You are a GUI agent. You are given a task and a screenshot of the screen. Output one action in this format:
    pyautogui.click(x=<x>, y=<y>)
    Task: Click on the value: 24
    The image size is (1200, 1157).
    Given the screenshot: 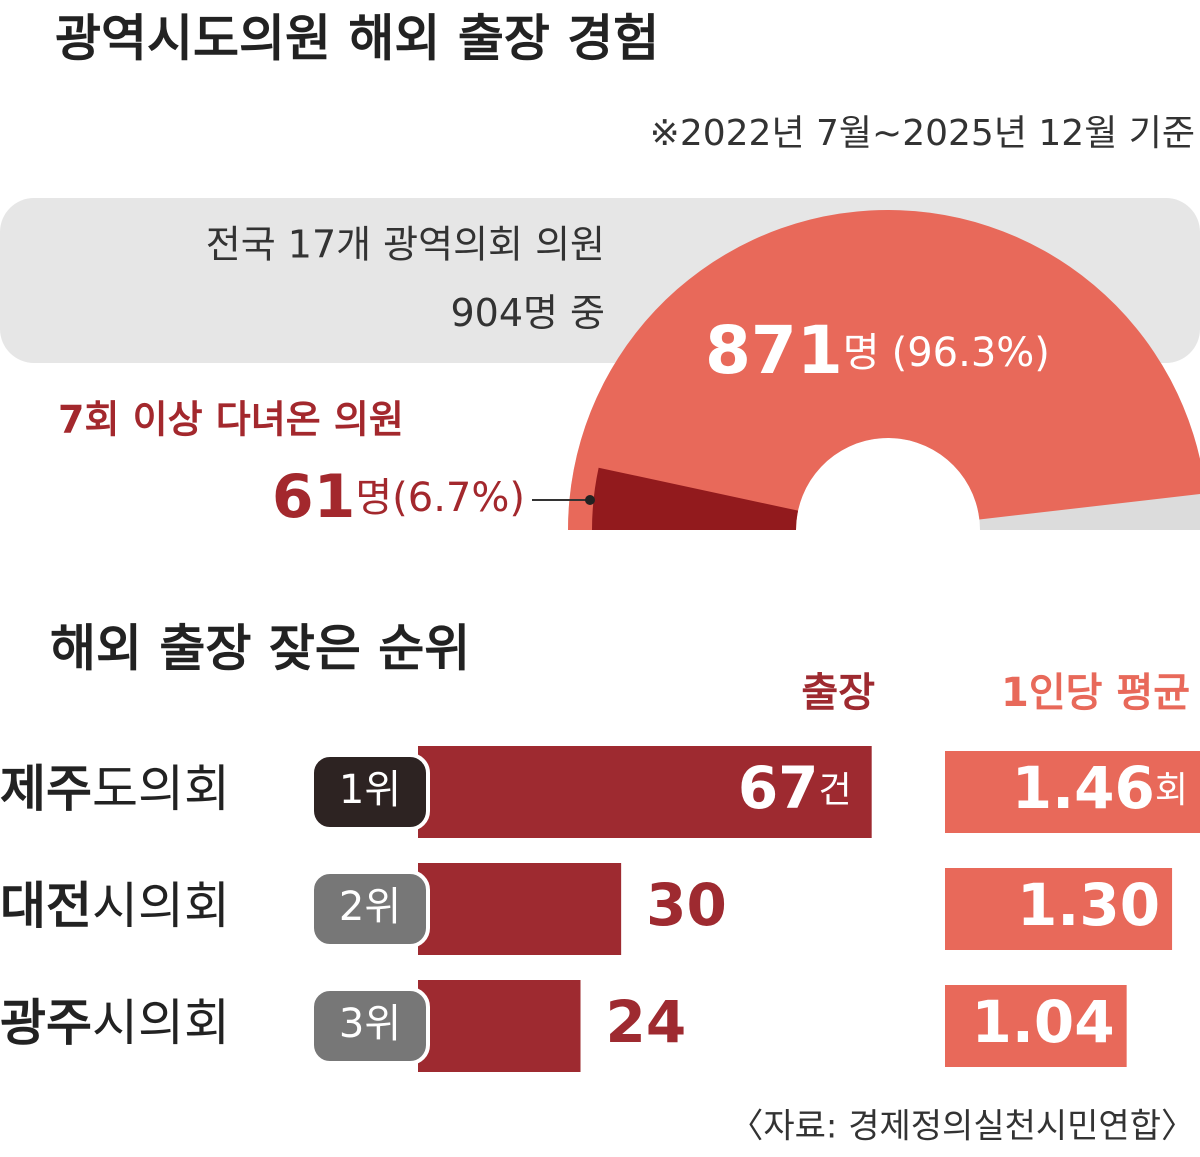 What is the action you would take?
    pyautogui.click(x=646, y=1022)
    